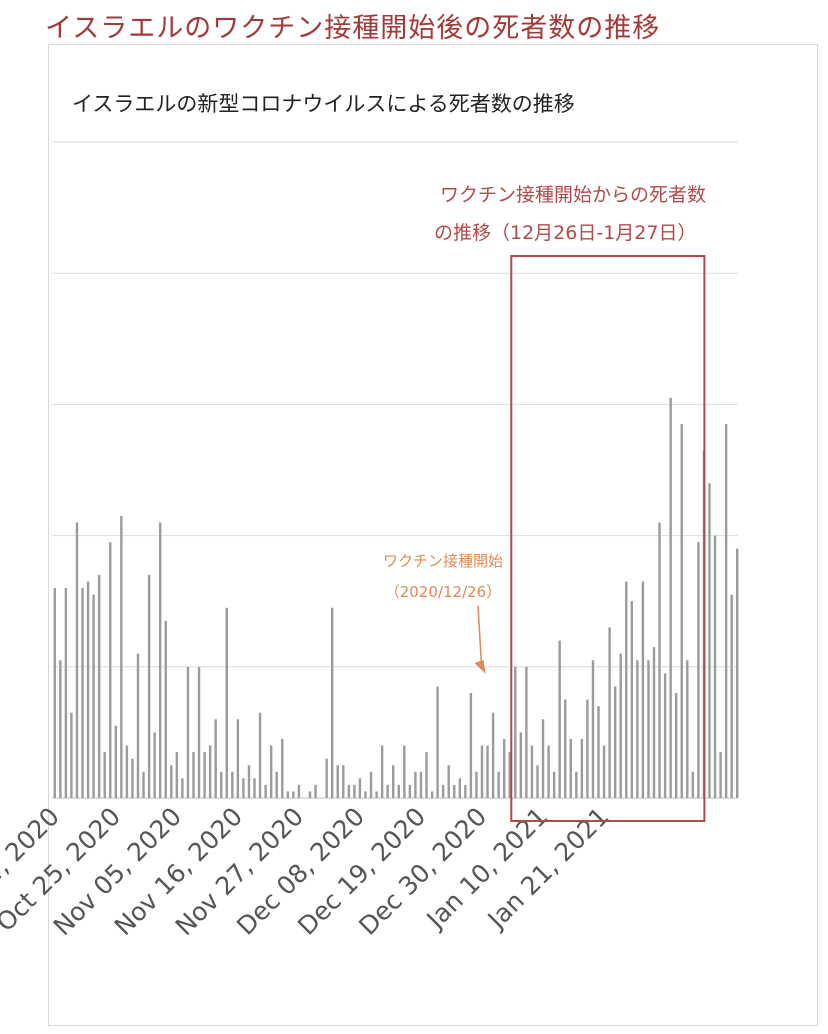 The image size is (828, 1034). I want to click on arrow-head-icon, so click(480, 667).